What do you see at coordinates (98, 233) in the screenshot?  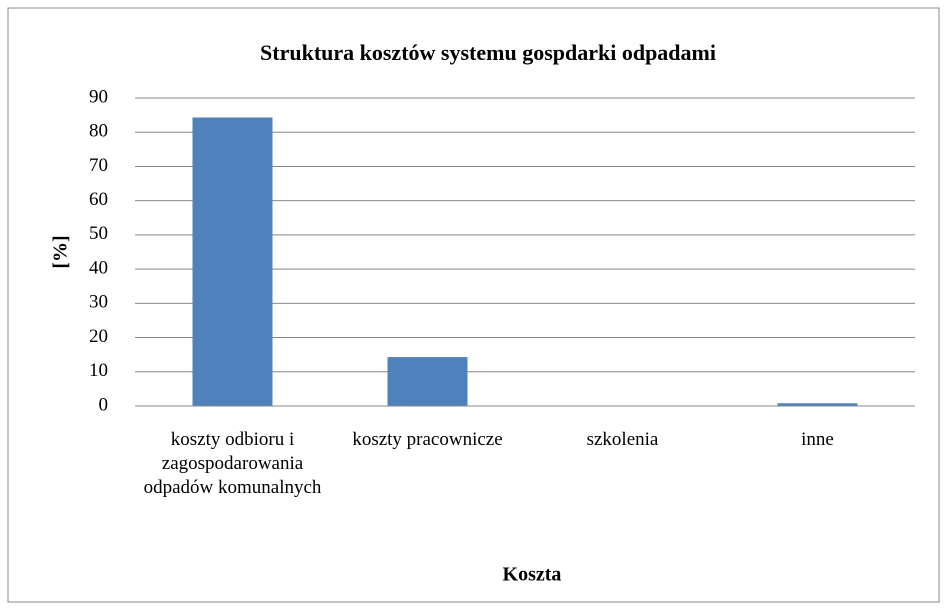 I see `y-tick-label: 50` at bounding box center [98, 233].